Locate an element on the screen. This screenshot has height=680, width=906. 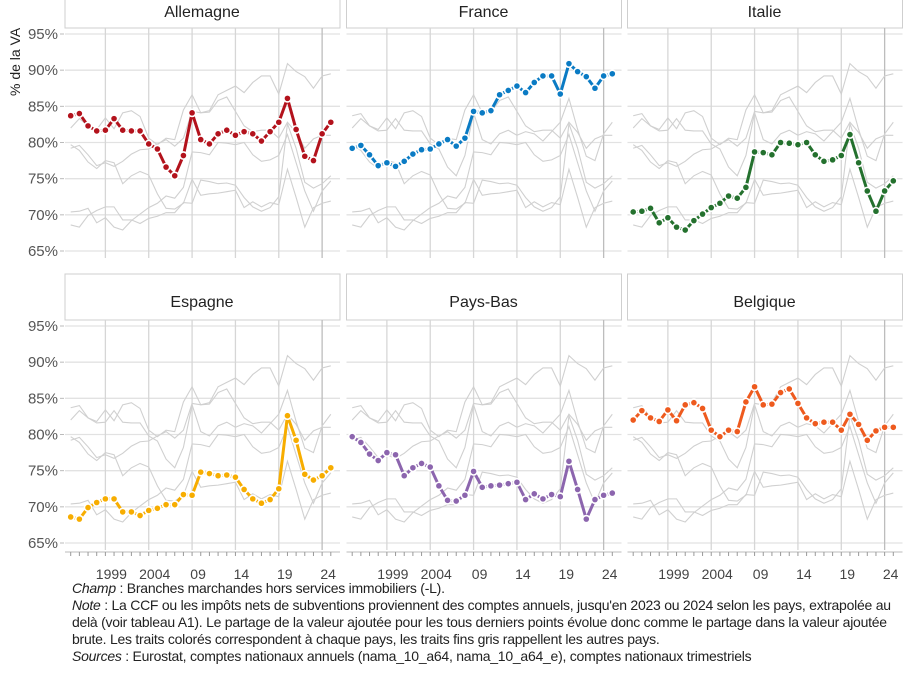
x-tick-label: 24 is located at coordinates (610, 574).